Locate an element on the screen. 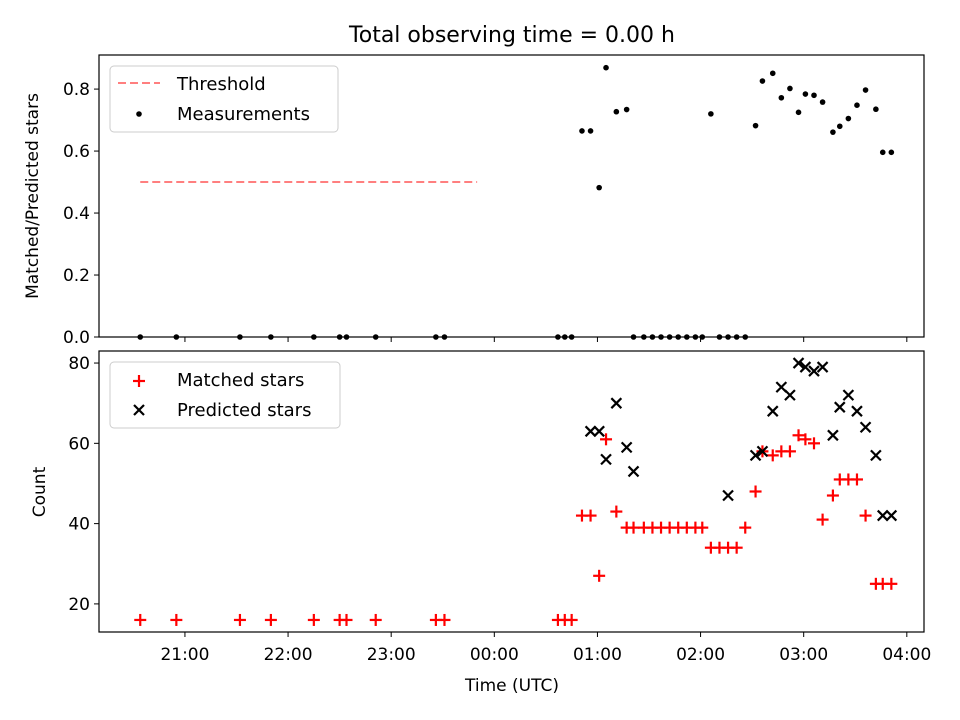 The height and width of the screenshot is (720, 960). legend-matched-label: Matched stars is located at coordinates (240, 380).